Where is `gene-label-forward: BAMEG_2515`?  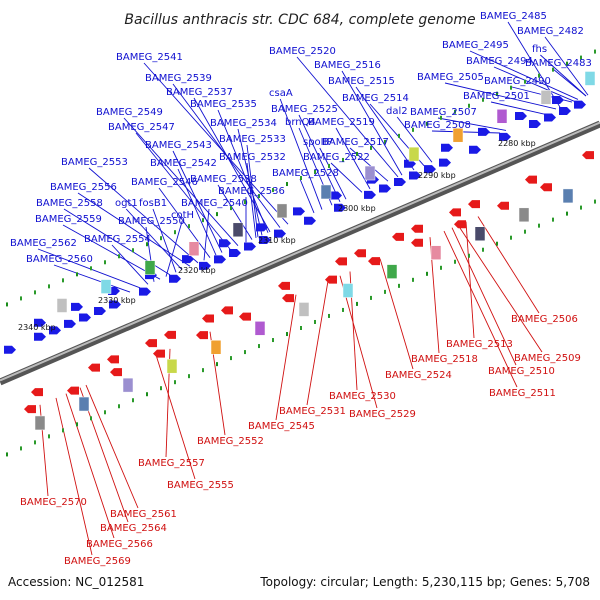 gene-label-forward: BAMEG_2515 is located at coordinates (361, 81).